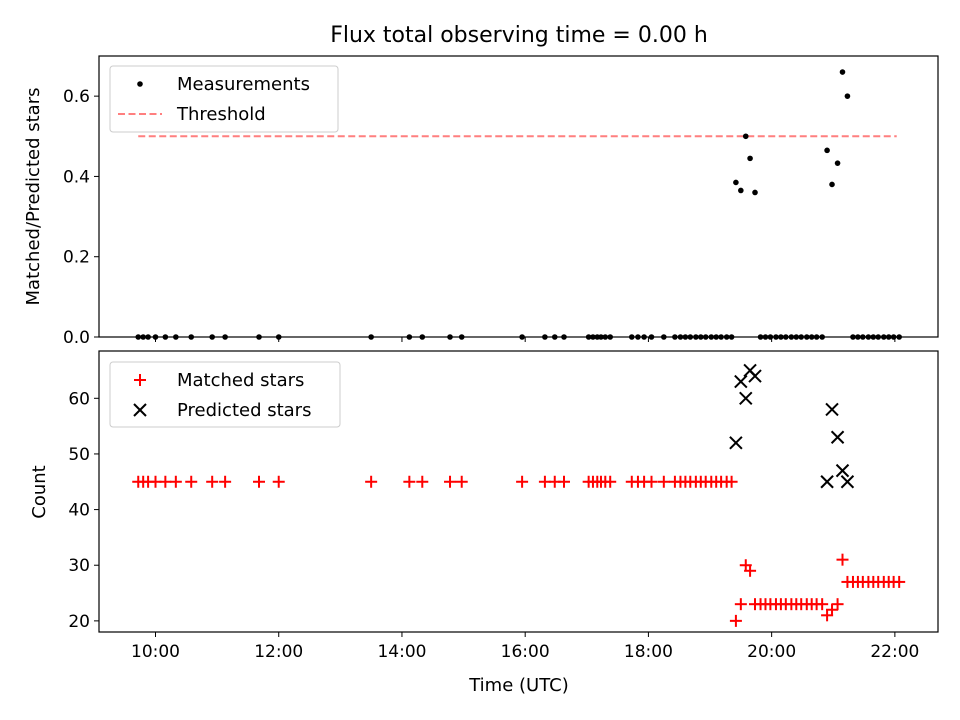  What do you see at coordinates (155, 652) in the screenshot?
I see `x-tick-label: 10:00` at bounding box center [155, 652].